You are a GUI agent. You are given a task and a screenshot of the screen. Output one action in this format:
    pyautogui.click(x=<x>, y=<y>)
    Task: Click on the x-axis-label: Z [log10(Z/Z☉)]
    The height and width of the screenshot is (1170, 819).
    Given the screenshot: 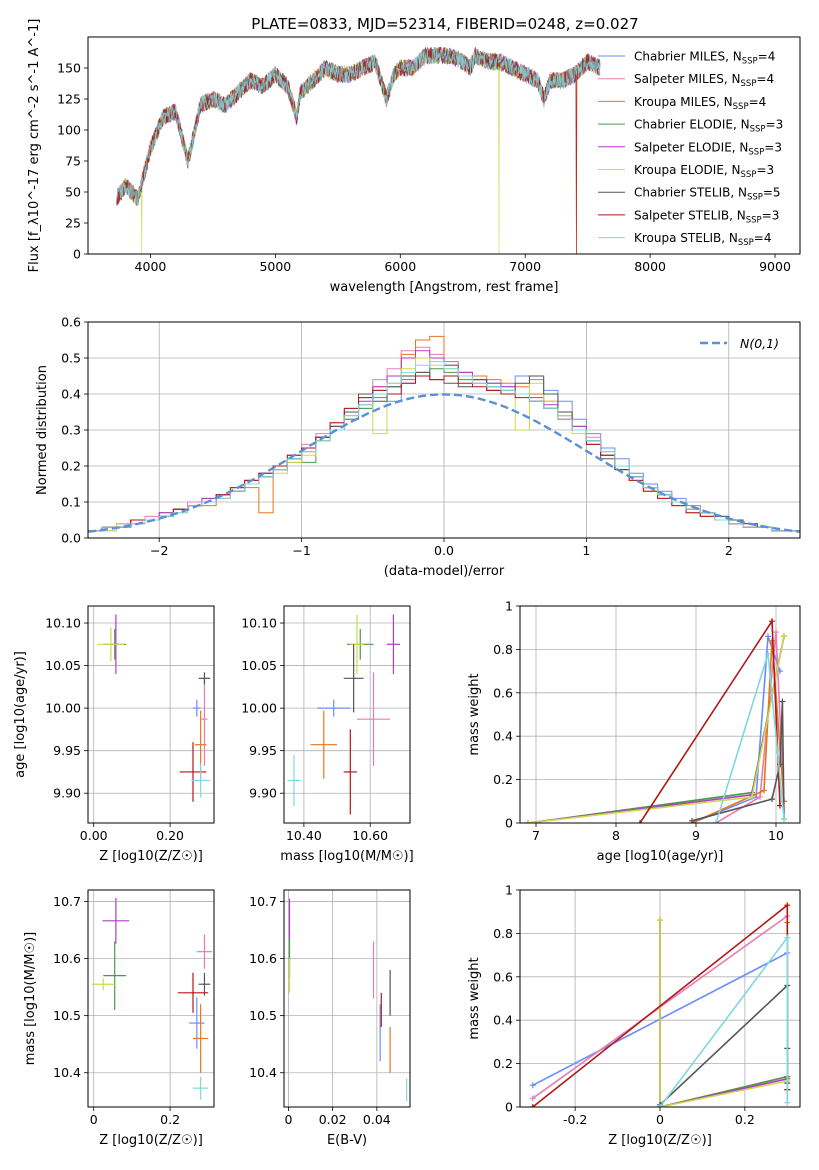 What is the action you would take?
    pyautogui.click(x=151, y=1140)
    